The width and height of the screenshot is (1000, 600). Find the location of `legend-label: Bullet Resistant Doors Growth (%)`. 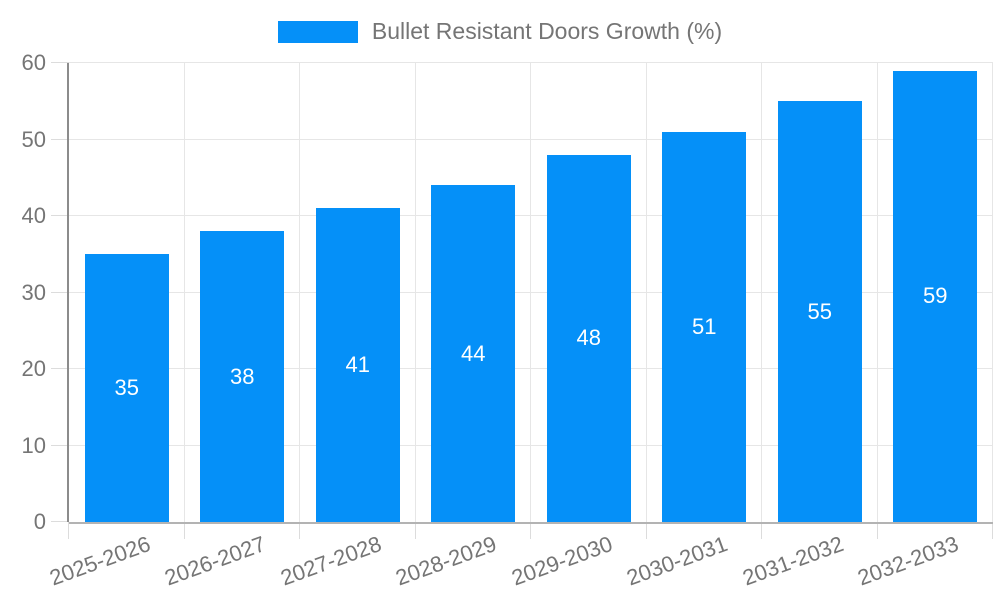

legend-label: Bullet Resistant Doors Growth (%) is located at coordinates (547, 31).